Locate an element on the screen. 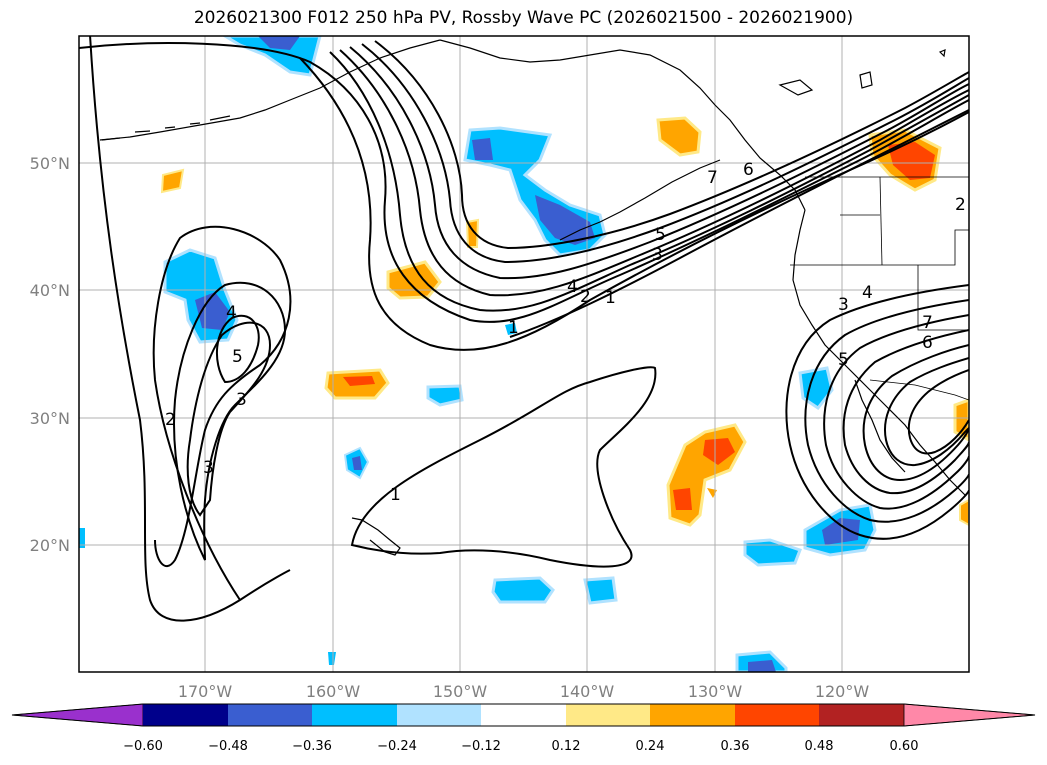 The width and height of the screenshot is (1047, 765). colorbar-tick-label: −0.36 is located at coordinates (312, 746).